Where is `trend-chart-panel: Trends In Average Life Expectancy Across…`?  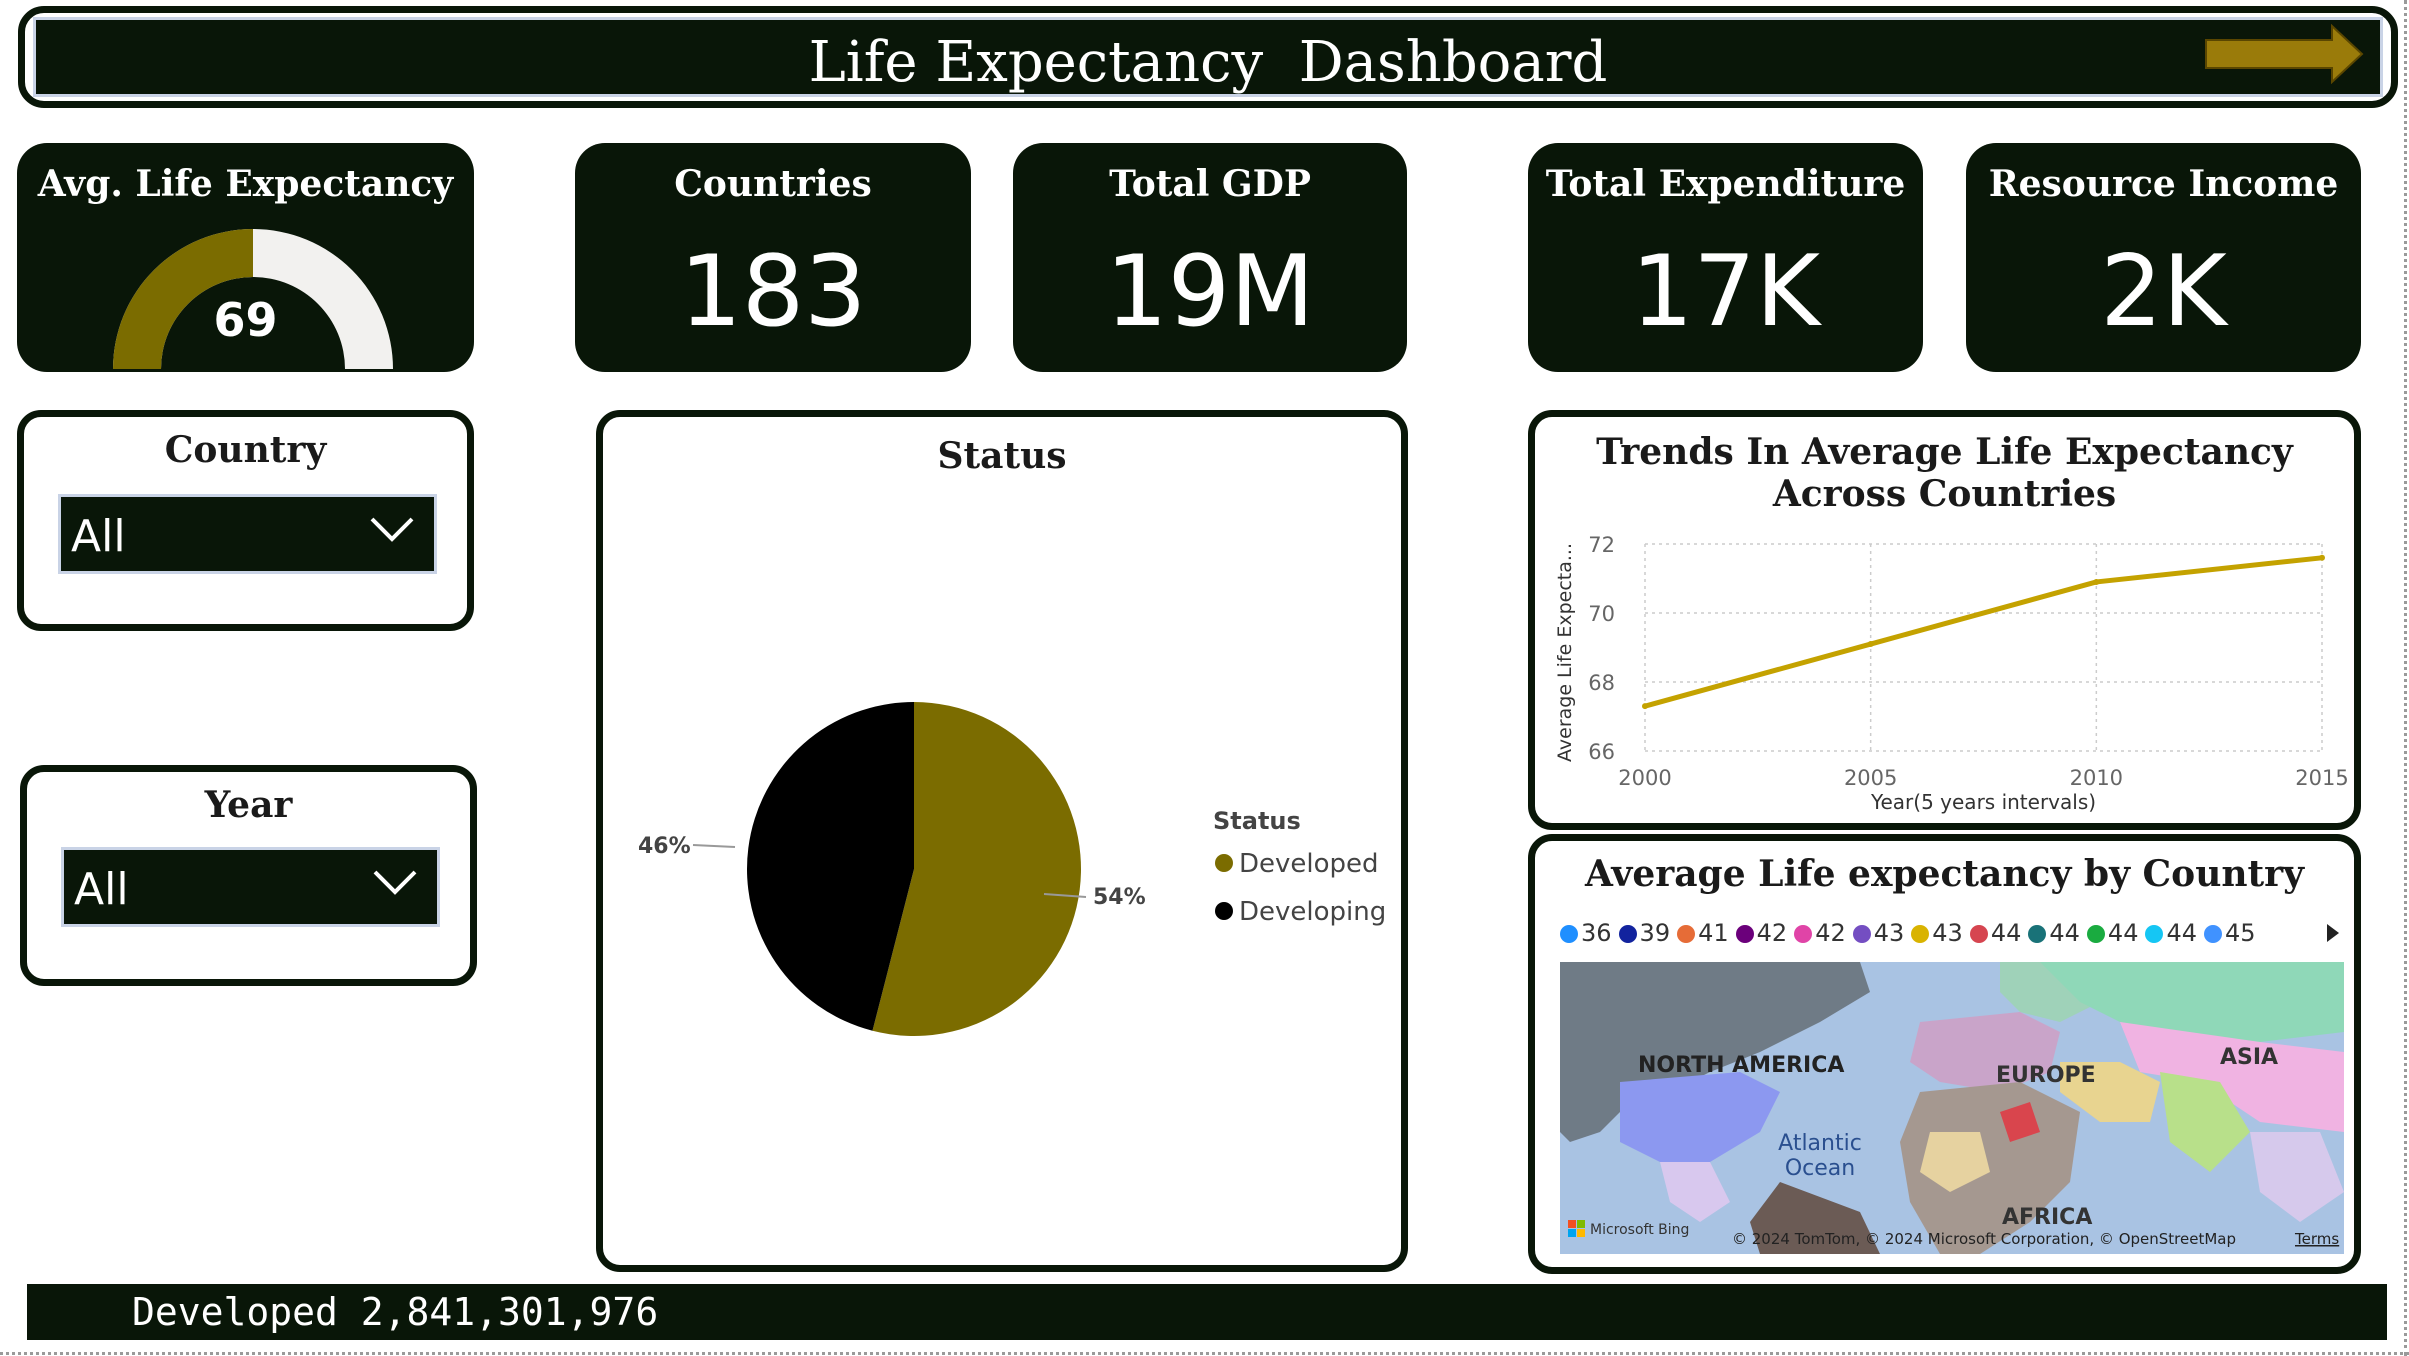 trend-chart-panel: Trends In Average Life Expectancy Across… is located at coordinates (1944, 620).